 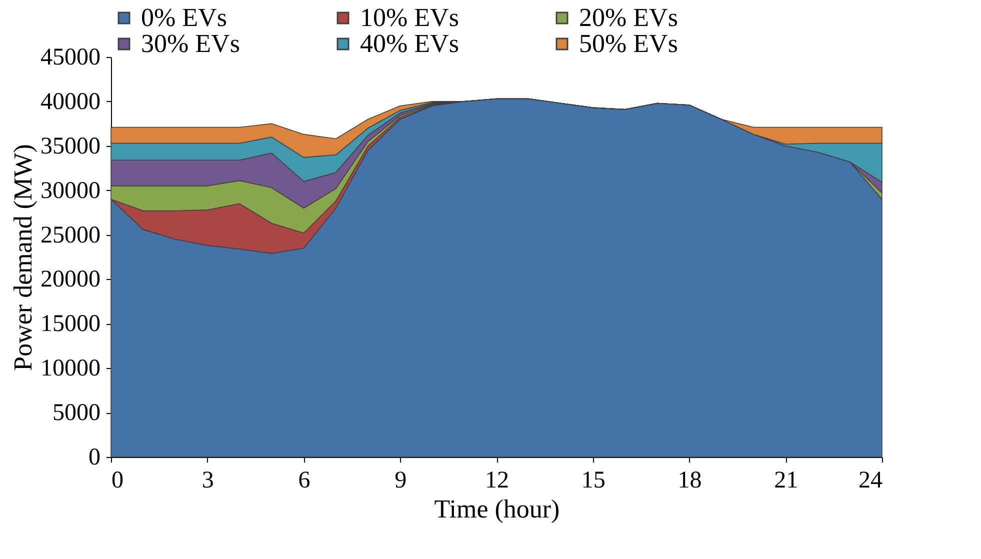 What do you see at coordinates (409, 43) in the screenshot?
I see `legend-label: 40% EVs` at bounding box center [409, 43].